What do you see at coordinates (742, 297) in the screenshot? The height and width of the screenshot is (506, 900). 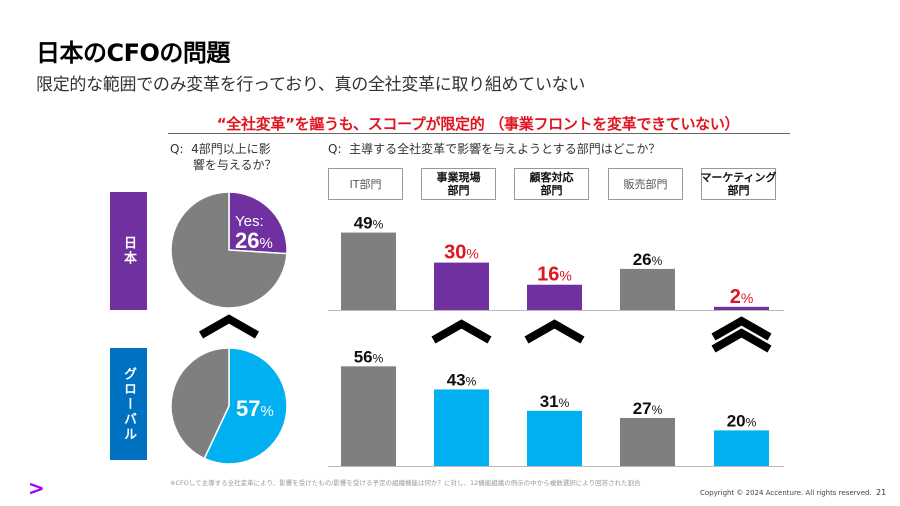 I see `japan-bar-label: 2%` at bounding box center [742, 297].